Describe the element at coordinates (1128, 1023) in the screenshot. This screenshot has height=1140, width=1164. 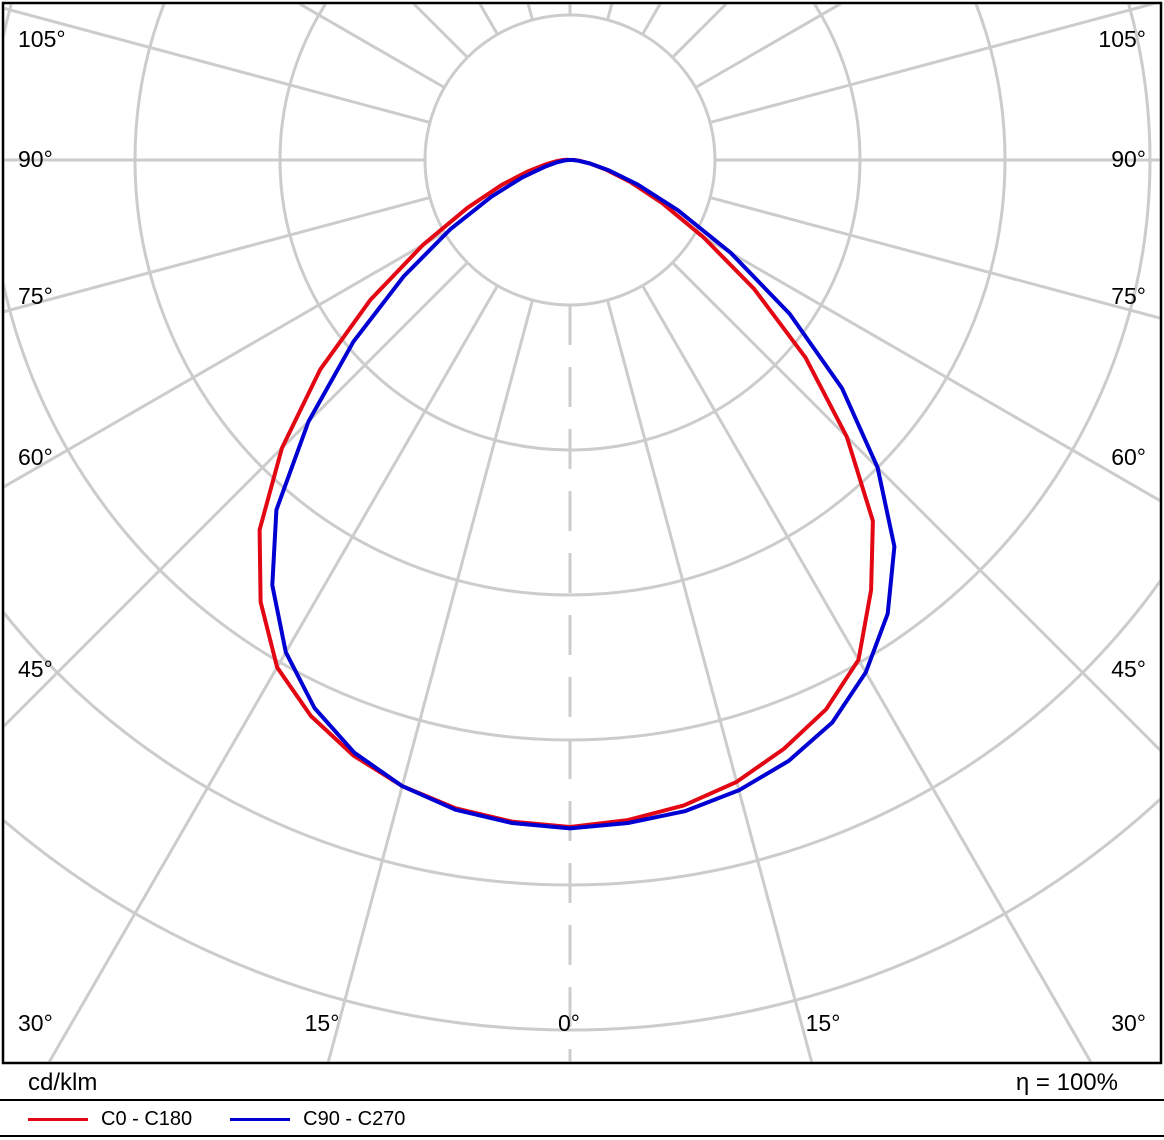
I see `angle-label-bottom-30-right: 30°` at that location.